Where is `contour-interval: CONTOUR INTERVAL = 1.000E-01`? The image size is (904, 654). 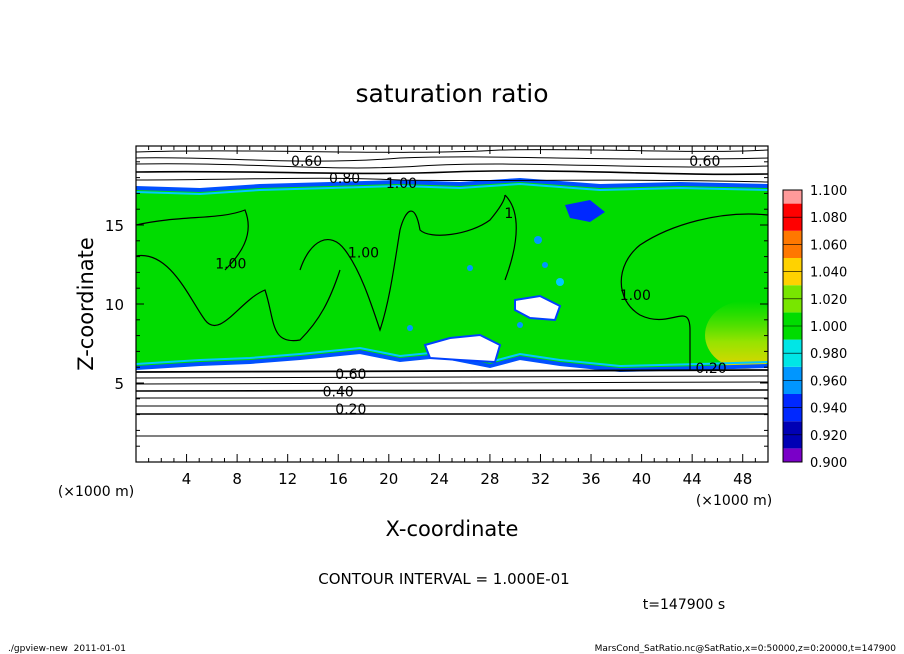
contour-interval: CONTOUR INTERVAL = 1.000E-01 is located at coordinates (443, 579).